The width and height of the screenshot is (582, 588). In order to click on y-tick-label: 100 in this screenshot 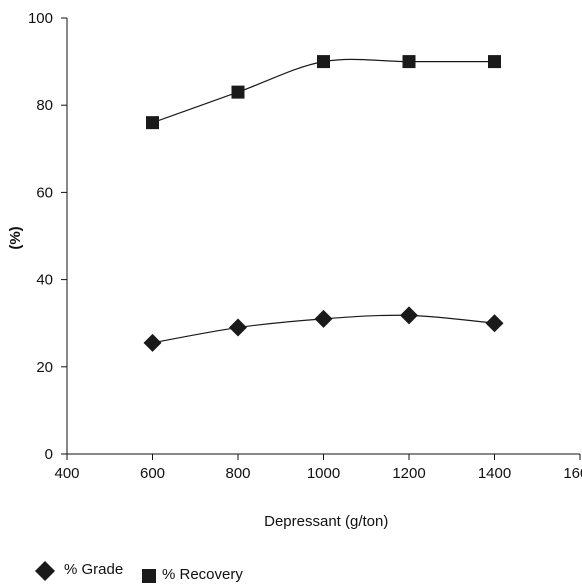, I will do `click(40, 18)`.